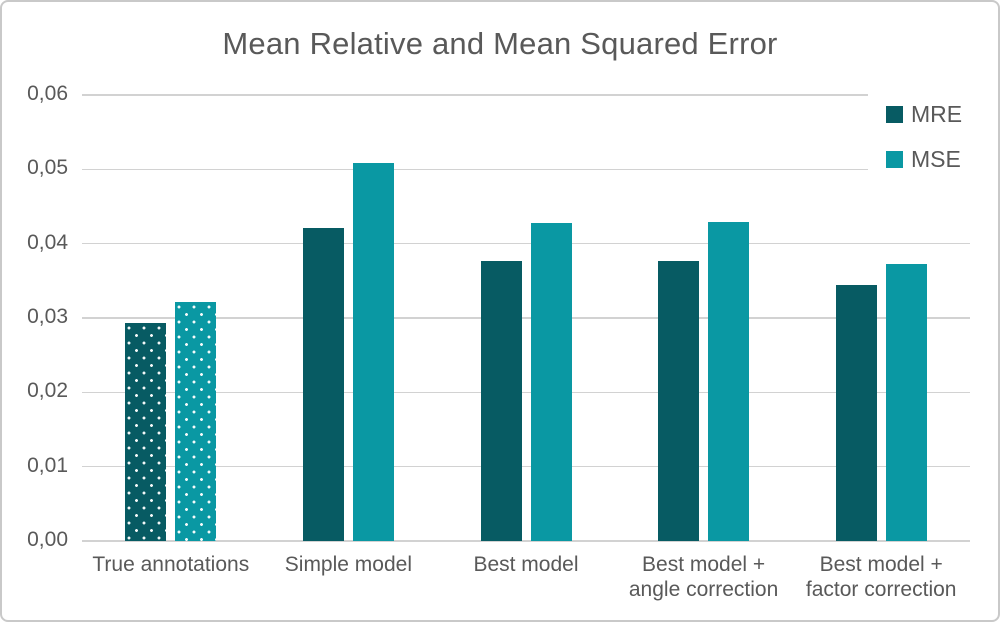 This screenshot has width=1000, height=622. Describe the element at coordinates (47, 465) in the screenshot. I see `y-tick-label: 0,01` at that location.